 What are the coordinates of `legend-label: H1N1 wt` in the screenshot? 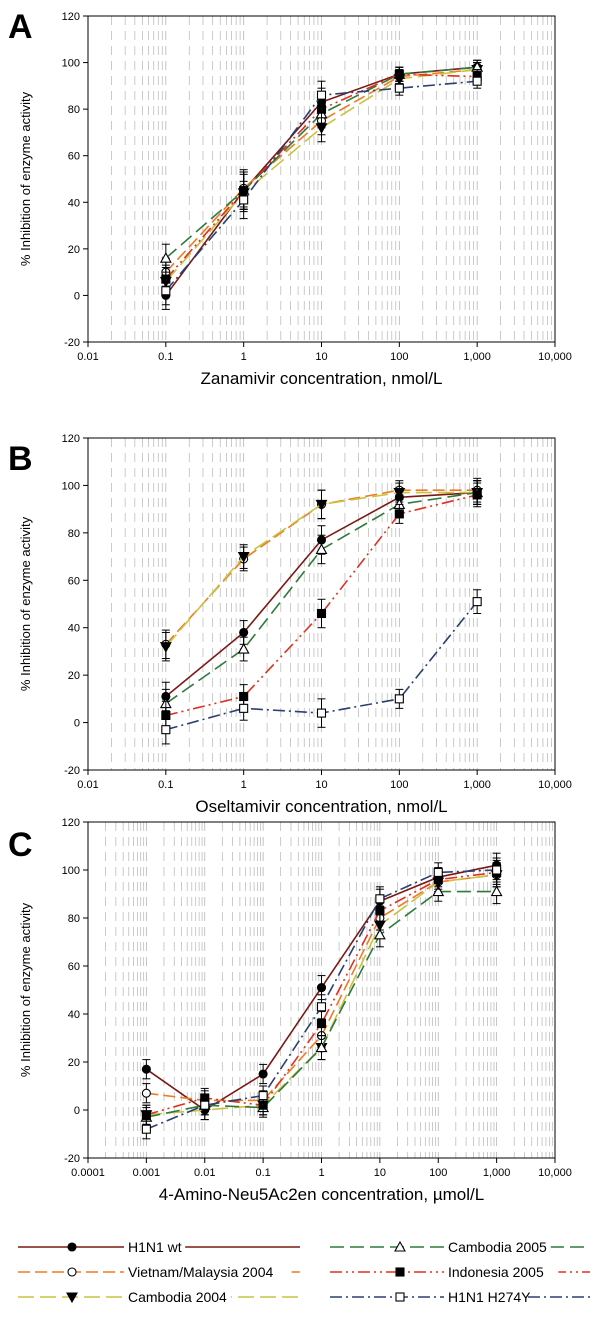 It's located at (155, 1247).